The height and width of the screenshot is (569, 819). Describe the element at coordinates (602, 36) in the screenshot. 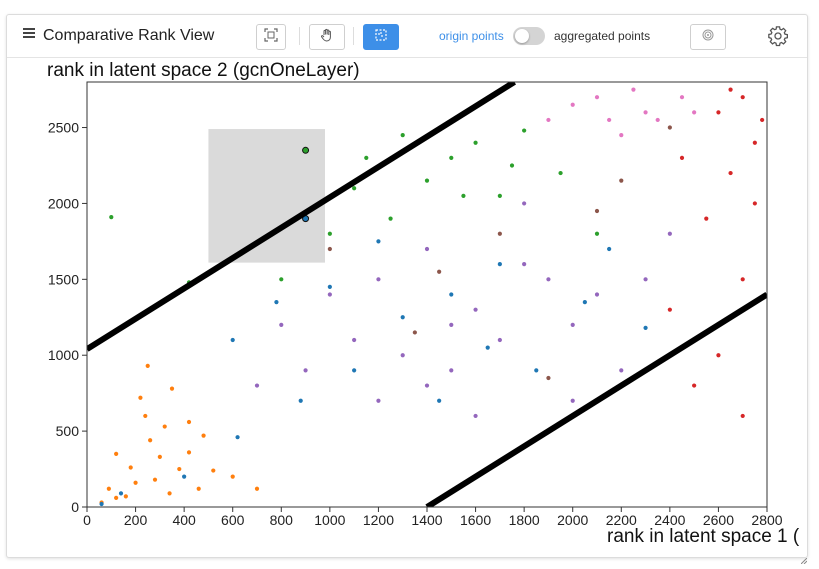

I see `aggregated-points-label: aggregated points` at that location.